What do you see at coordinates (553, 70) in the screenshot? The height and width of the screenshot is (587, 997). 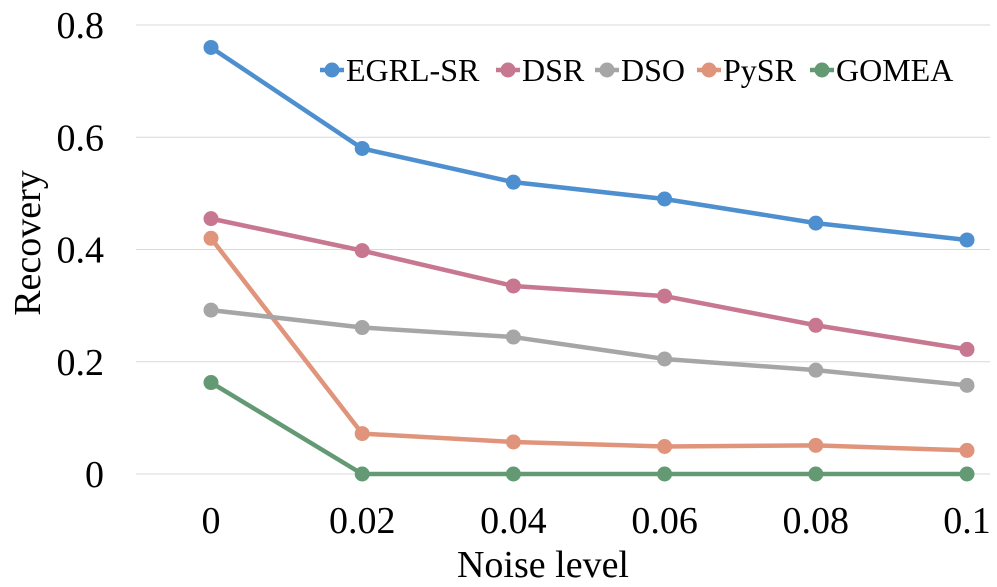 I see `legend-label-dsr: DSR` at bounding box center [553, 70].